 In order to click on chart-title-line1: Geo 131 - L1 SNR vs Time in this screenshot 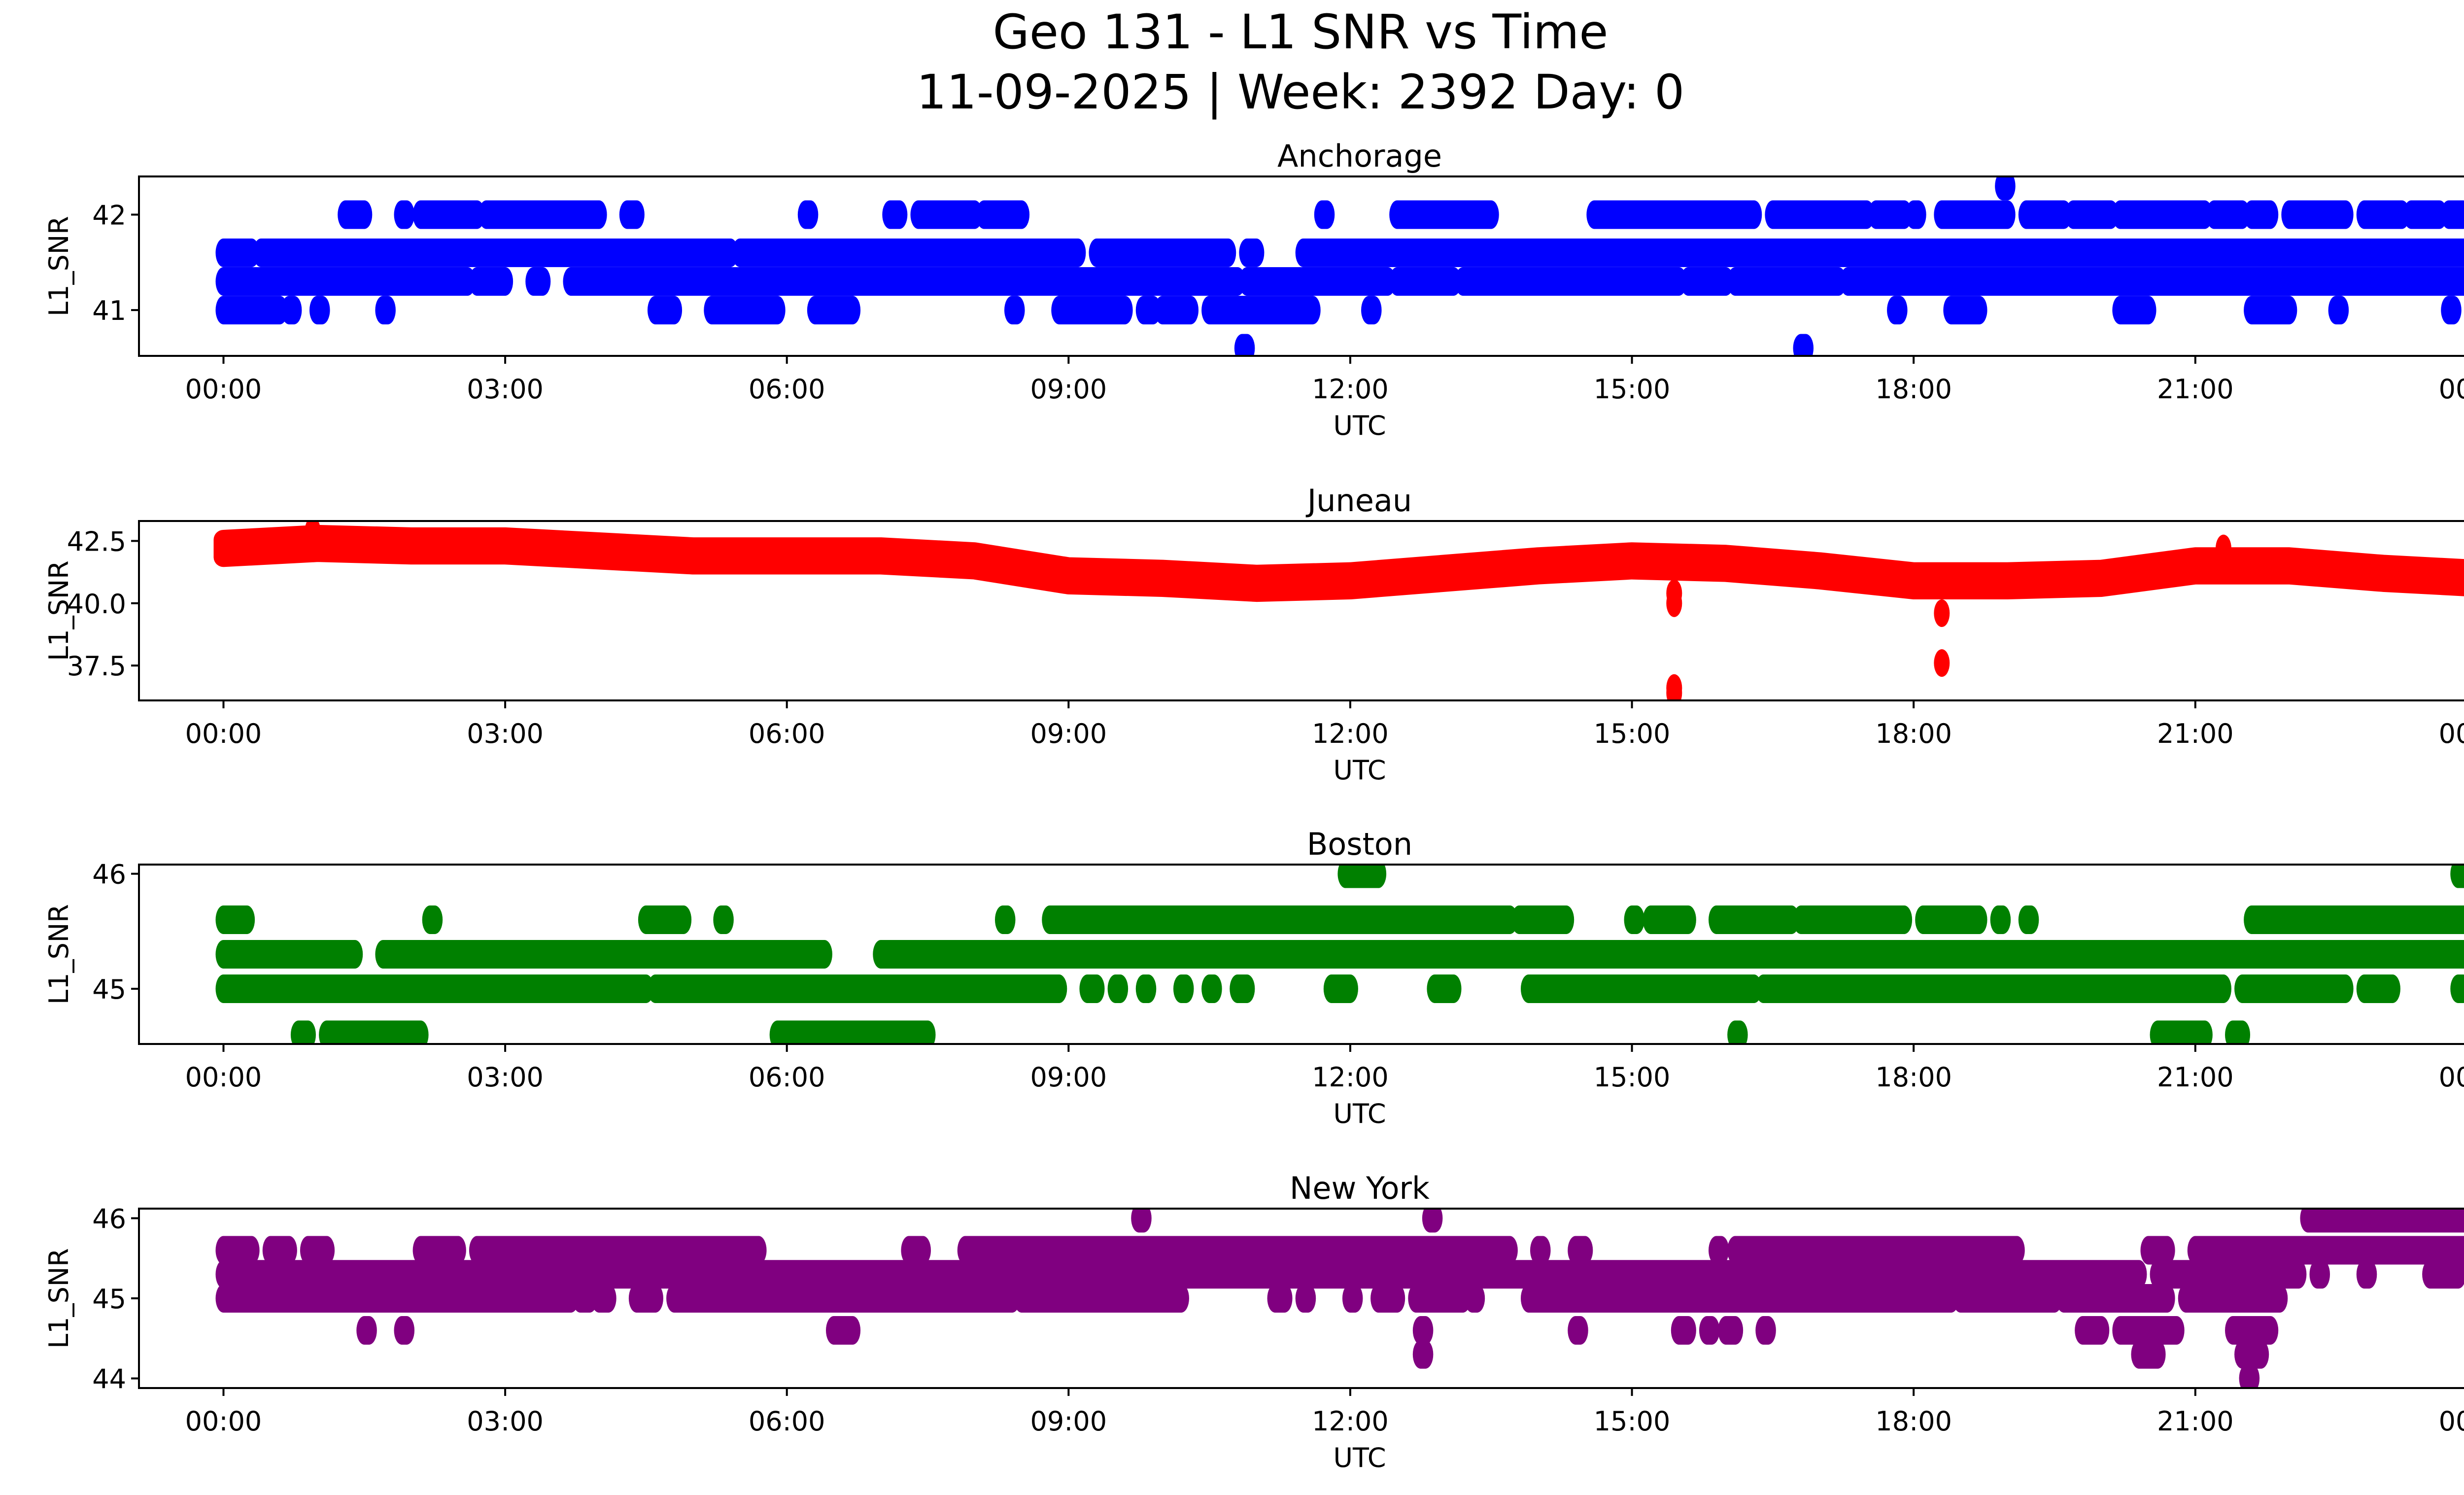, I will do `click(1300, 32)`.